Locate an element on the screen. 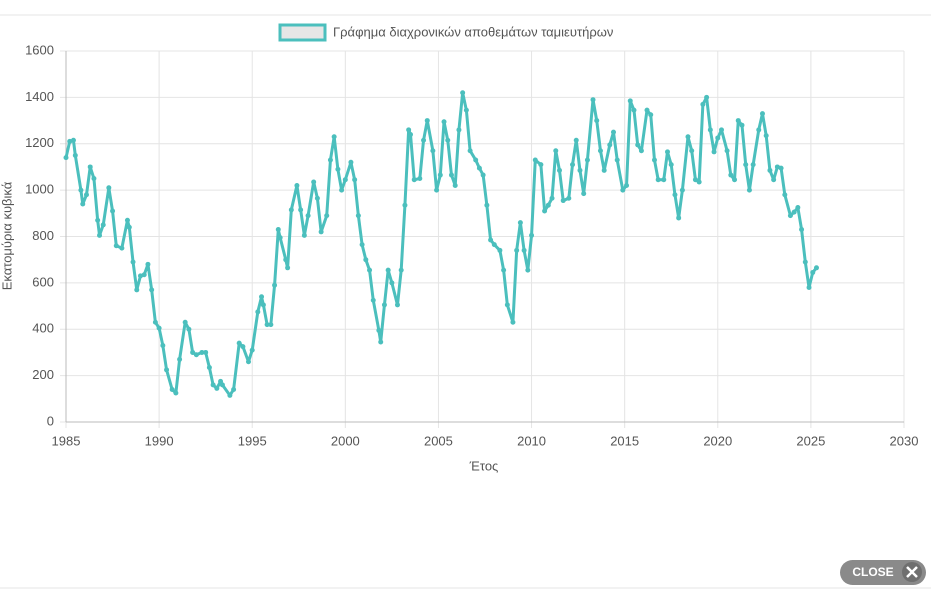 The width and height of the screenshot is (931, 607). x-tick-label: 2015 is located at coordinates (624, 440).